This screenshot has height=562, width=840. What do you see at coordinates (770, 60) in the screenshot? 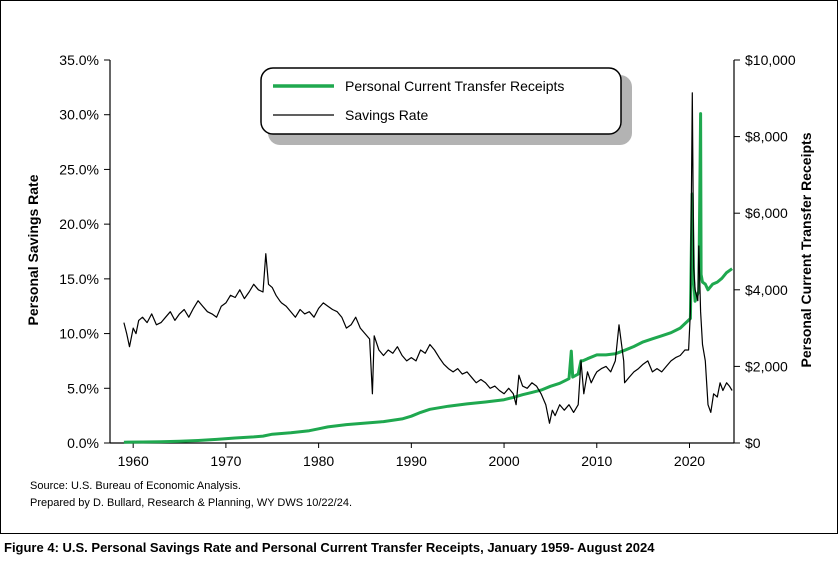
I see `y2-tick-label: $10,000` at bounding box center [770, 60].